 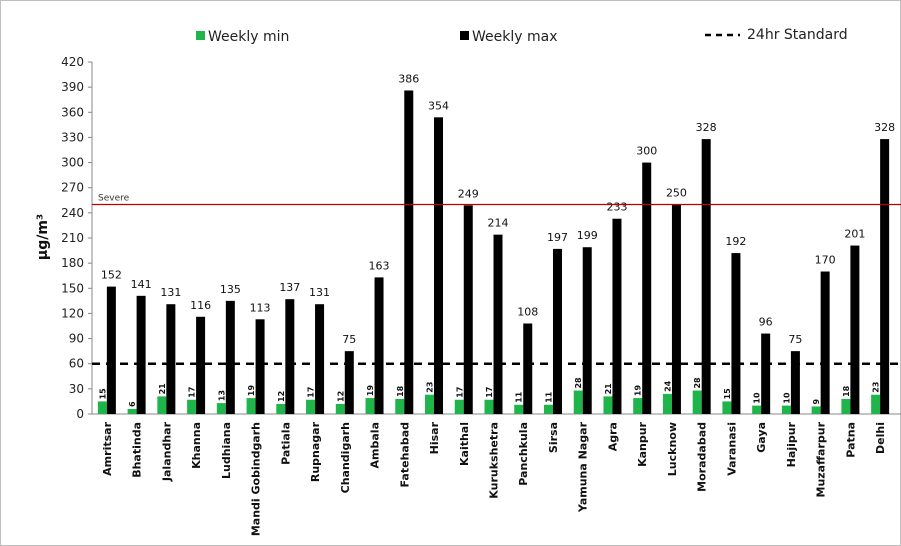 What do you see at coordinates (816, 401) in the screenshot?
I see `data-label-weekly-min: 9` at bounding box center [816, 401].